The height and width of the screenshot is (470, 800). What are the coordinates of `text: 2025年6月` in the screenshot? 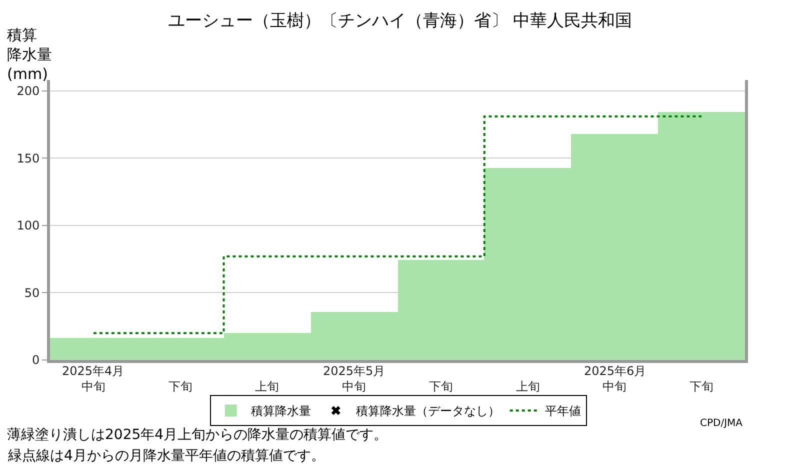 It's located at (615, 371).